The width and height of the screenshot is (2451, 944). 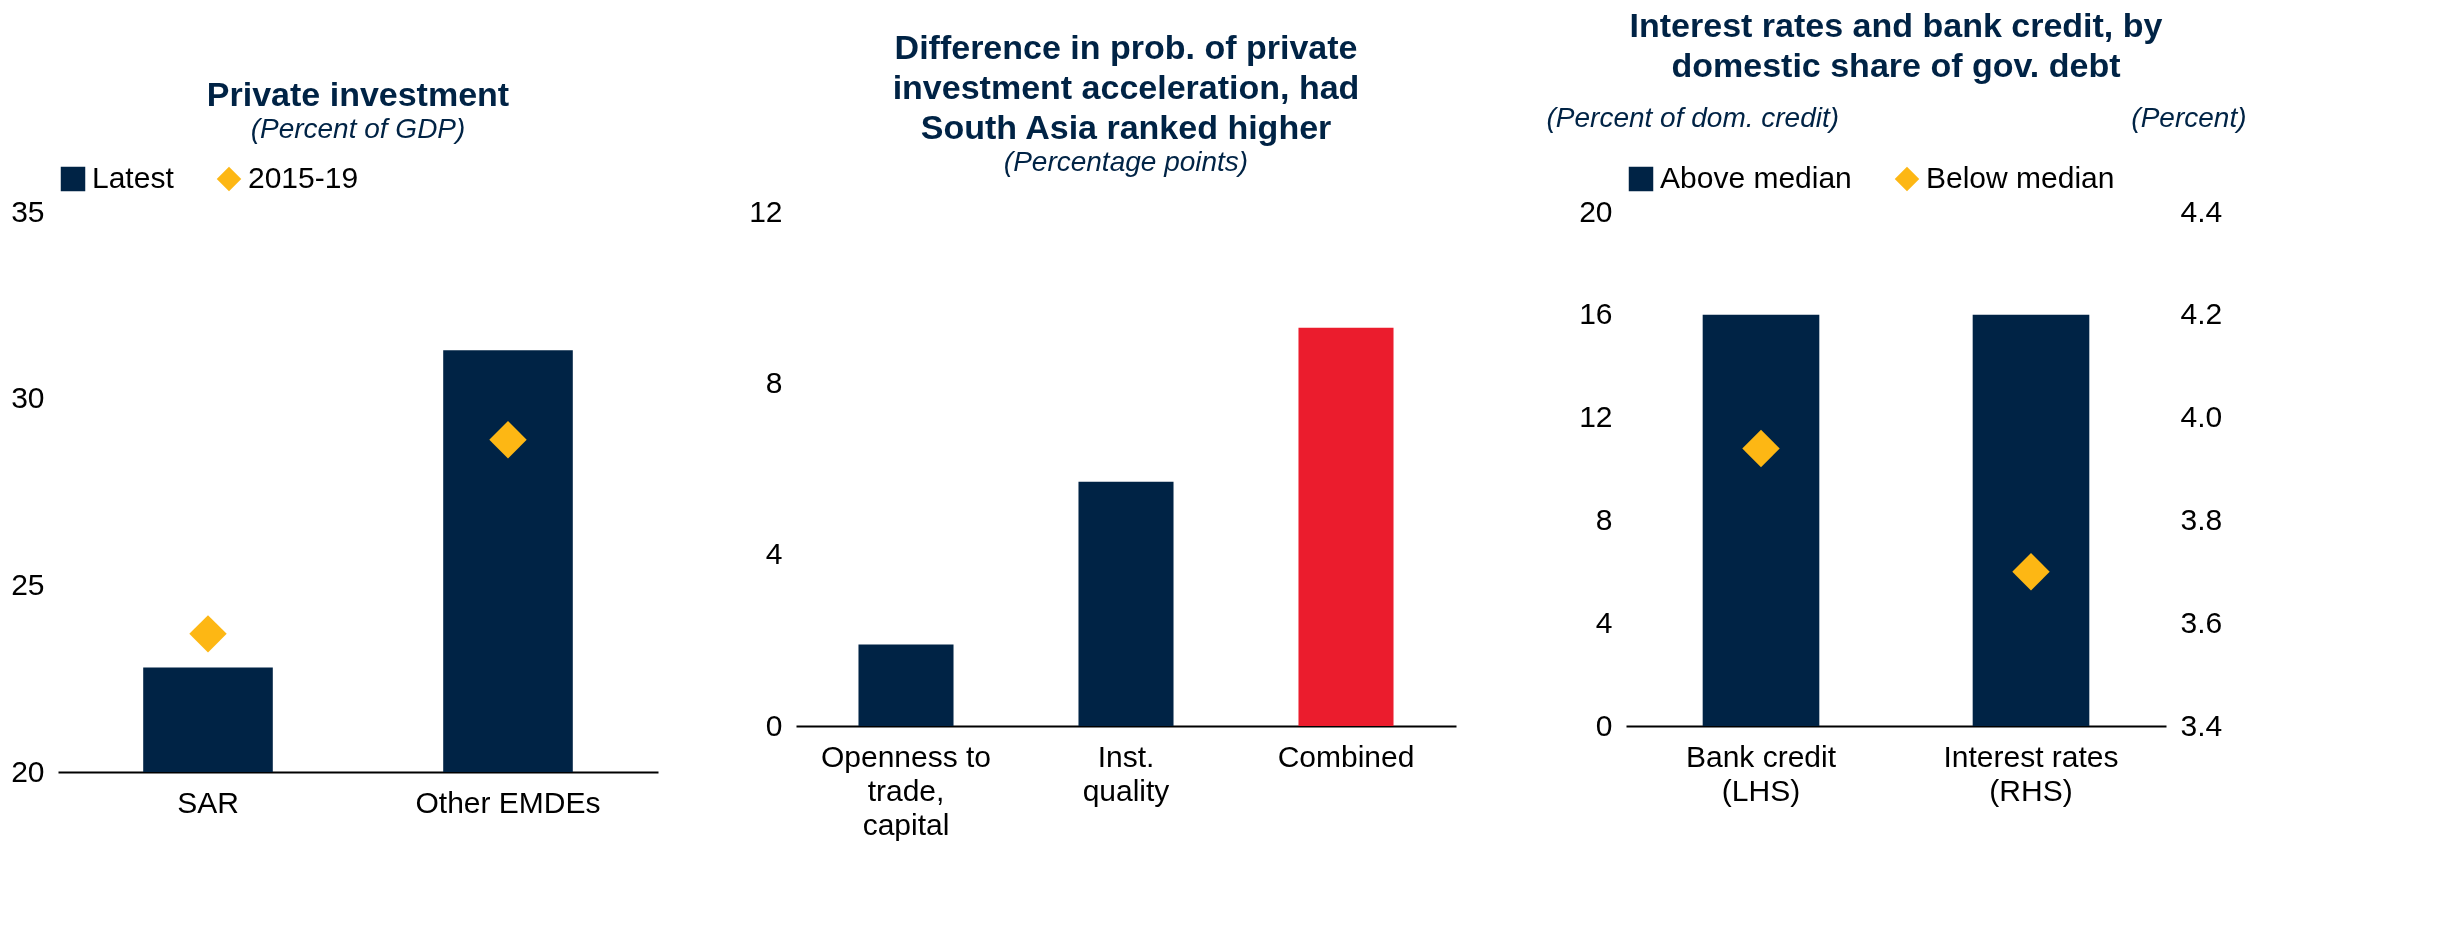 What do you see at coordinates (2201, 622) in the screenshot?
I see `y2-tick-label: 3.6` at bounding box center [2201, 622].